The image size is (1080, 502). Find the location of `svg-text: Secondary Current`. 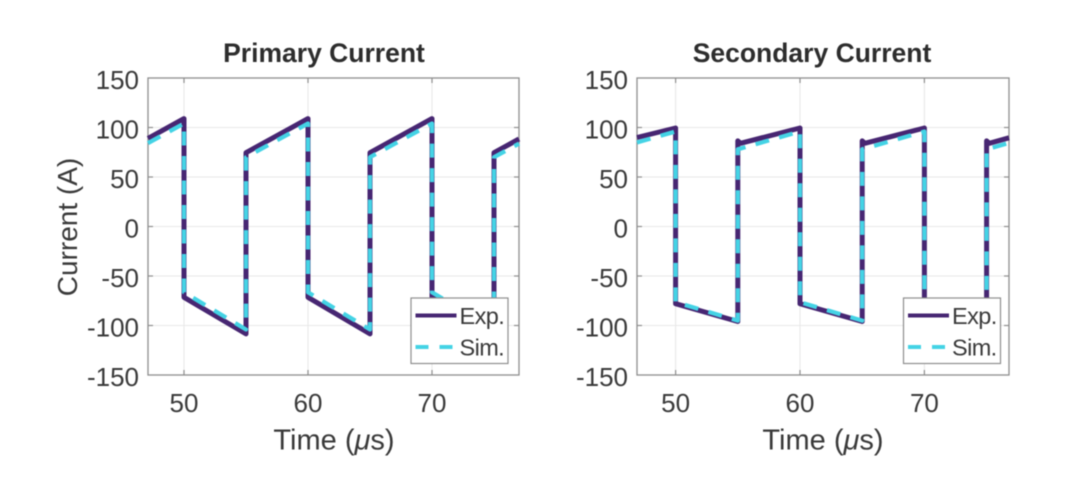

svg-text: Secondary Current is located at coordinates (812, 53).